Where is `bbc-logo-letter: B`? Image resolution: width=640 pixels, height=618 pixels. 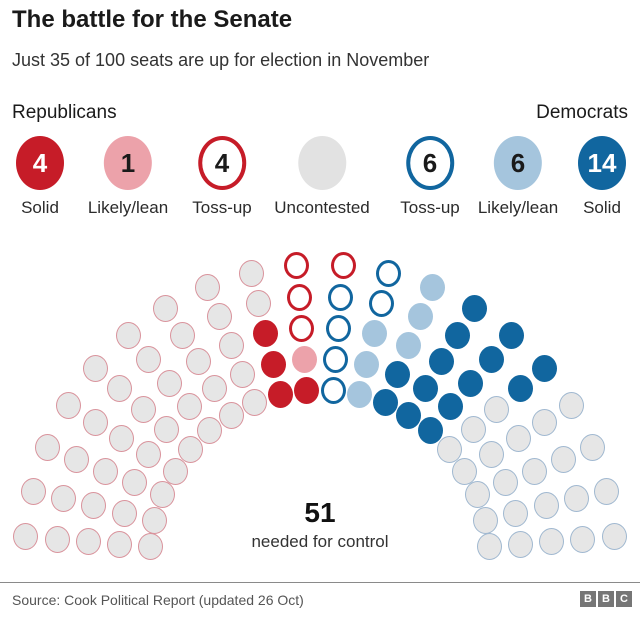 bbc-logo-letter: B is located at coordinates (588, 599).